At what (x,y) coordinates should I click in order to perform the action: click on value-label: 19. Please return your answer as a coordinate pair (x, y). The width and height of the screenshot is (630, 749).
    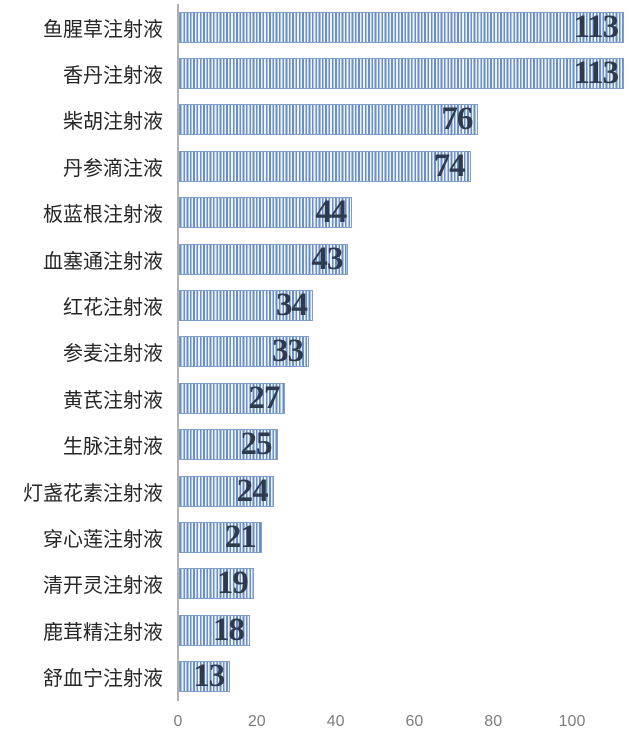
    Looking at the image, I should click on (232, 583).